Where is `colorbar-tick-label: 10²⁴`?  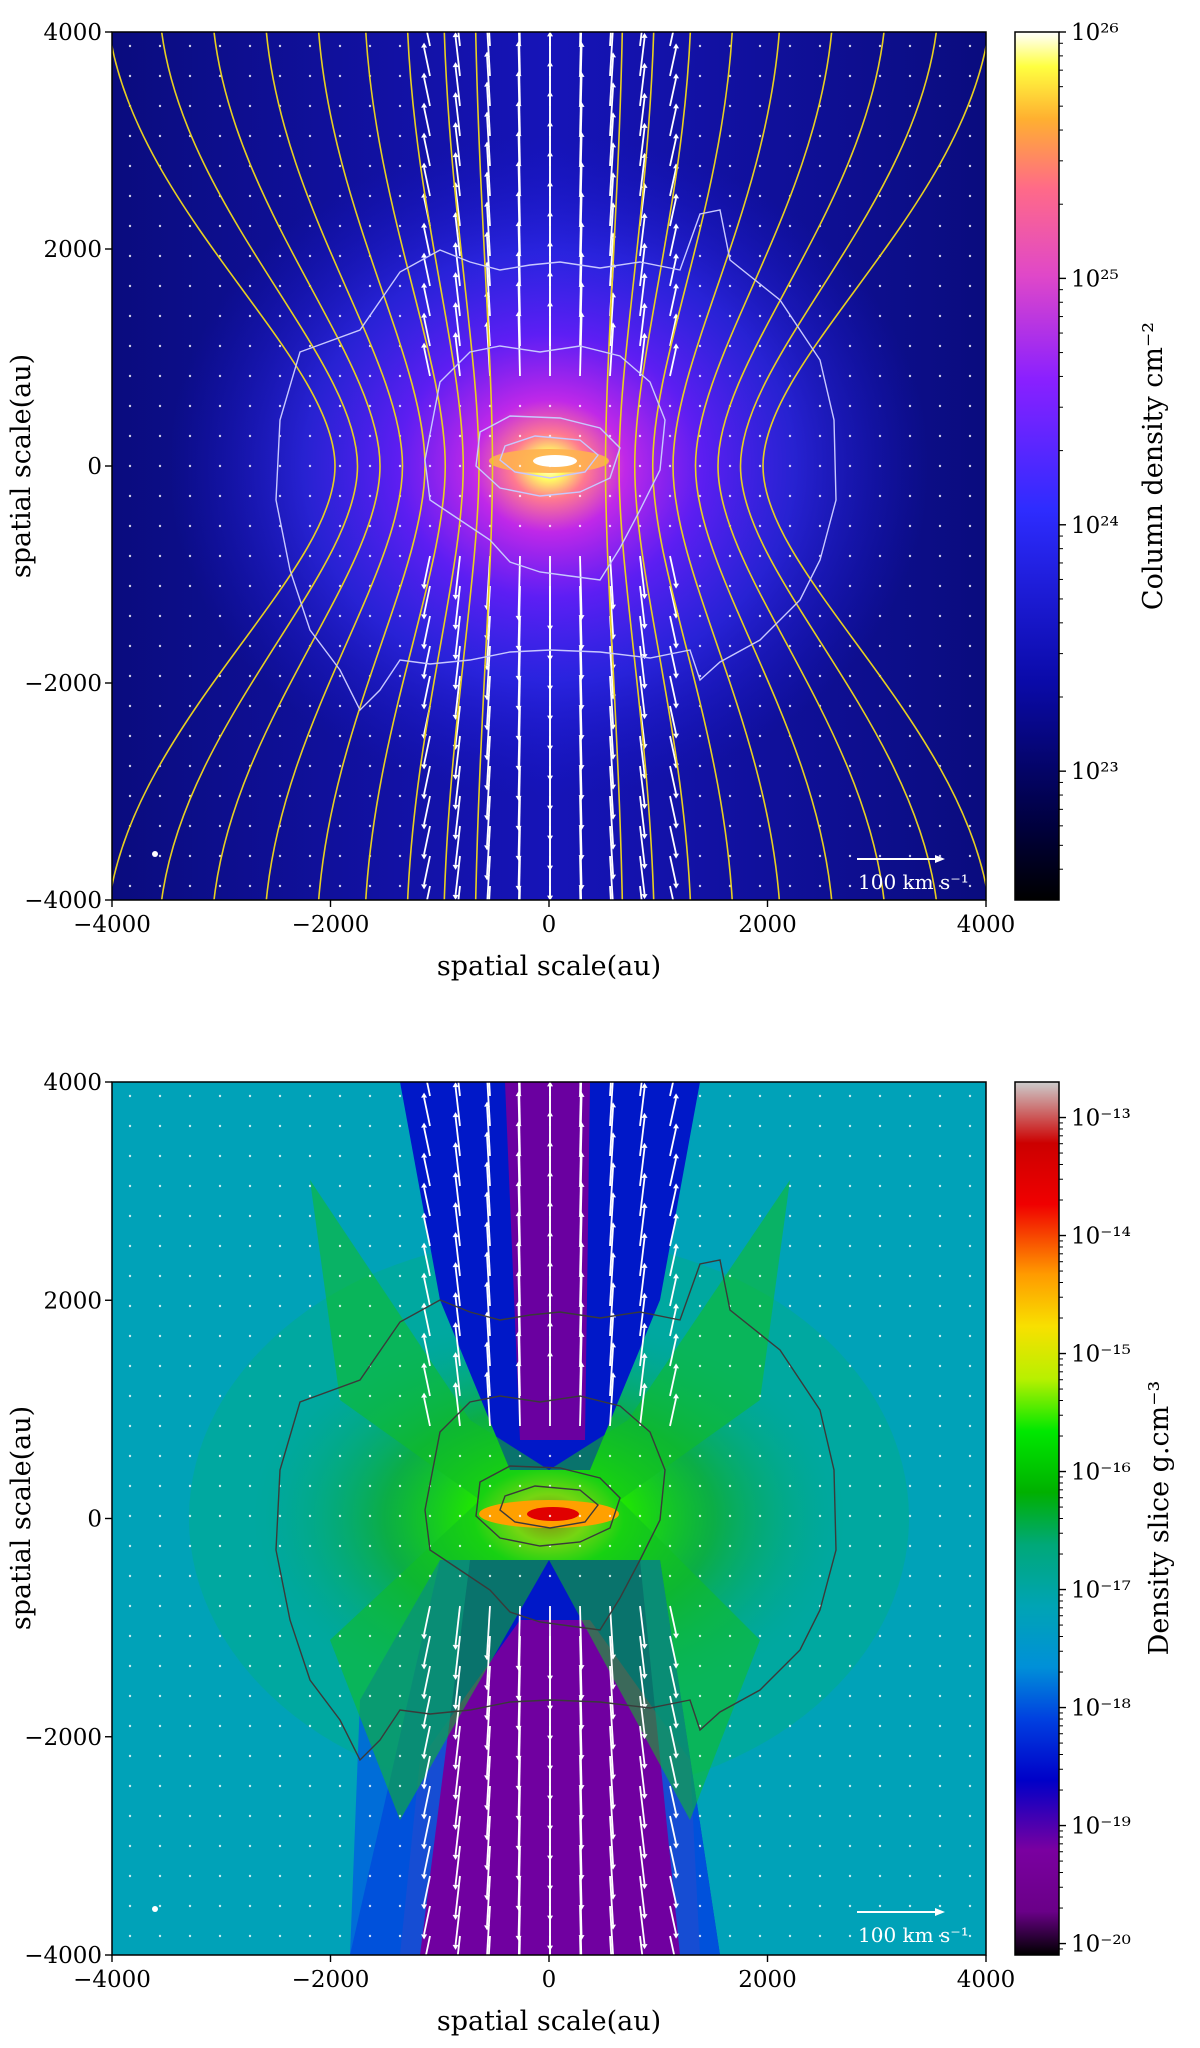
colorbar-tick-label: 10²⁴ is located at coordinates (1095, 526).